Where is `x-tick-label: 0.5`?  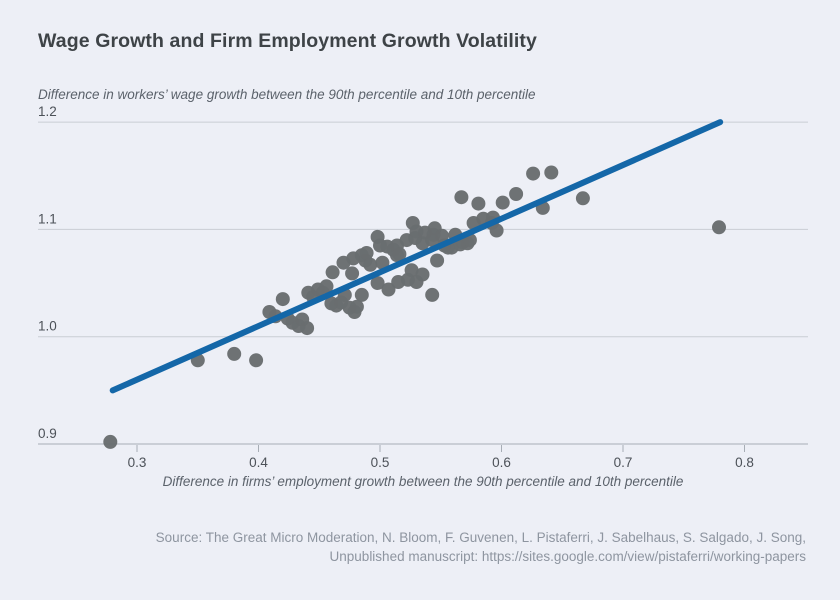 x-tick-label: 0.5 is located at coordinates (380, 462).